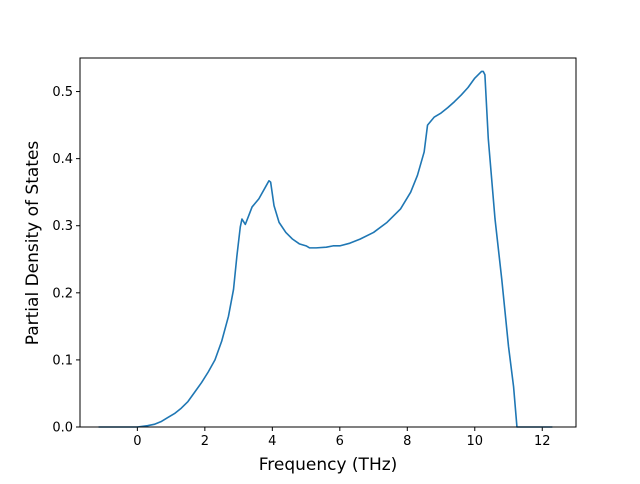 The image size is (640, 484). I want to click on x-tick-label: 8, so click(407, 441).